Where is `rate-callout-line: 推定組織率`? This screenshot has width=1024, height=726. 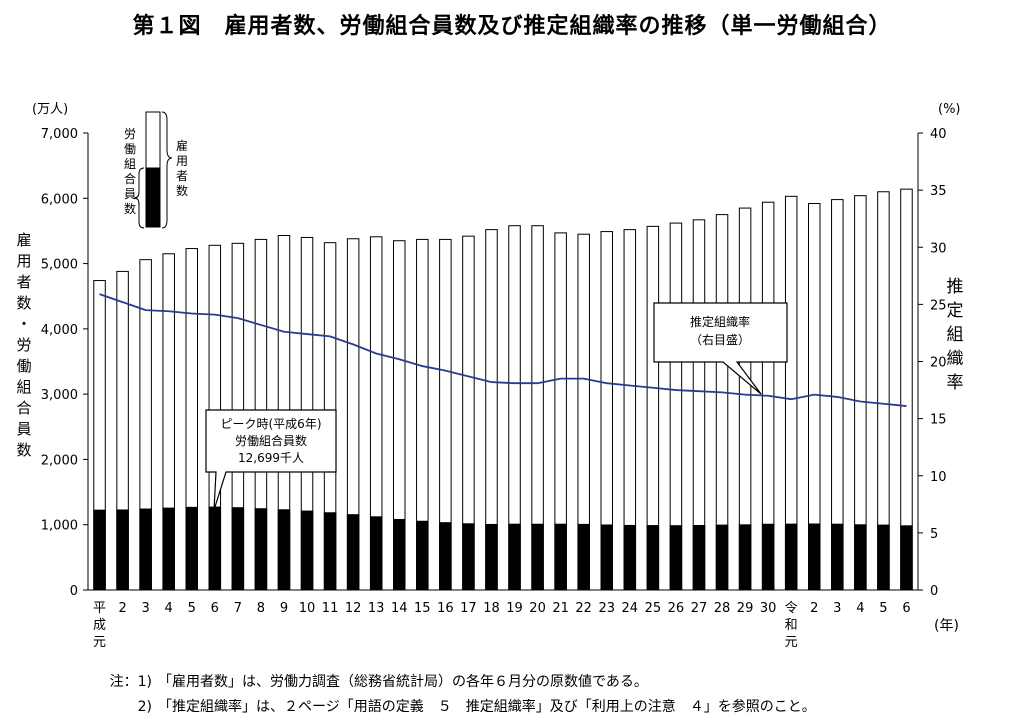 rate-callout-line: 推定組織率 is located at coordinates (720, 321).